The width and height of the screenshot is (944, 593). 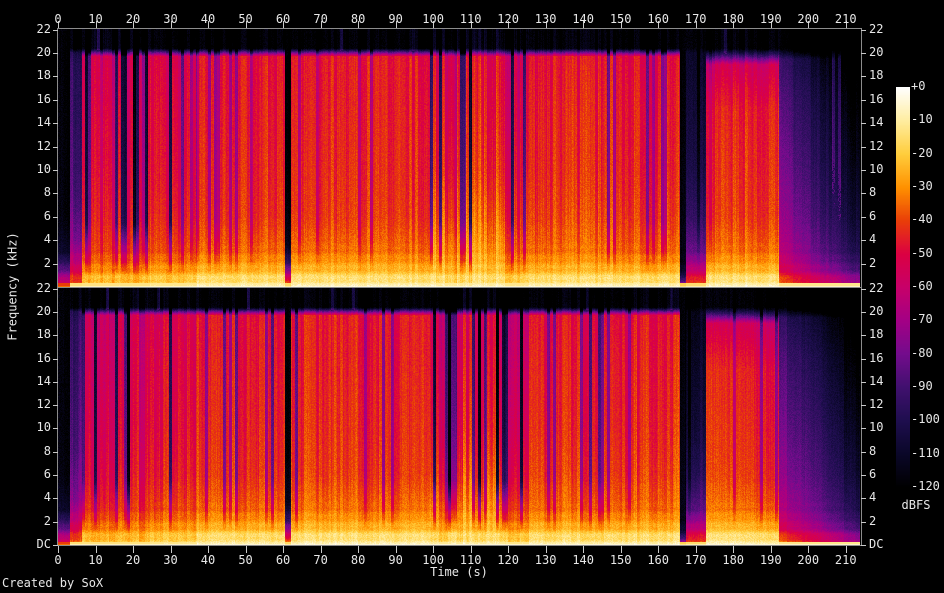 What do you see at coordinates (95, 19) in the screenshot?
I see `time-tick-label-top: 10` at bounding box center [95, 19].